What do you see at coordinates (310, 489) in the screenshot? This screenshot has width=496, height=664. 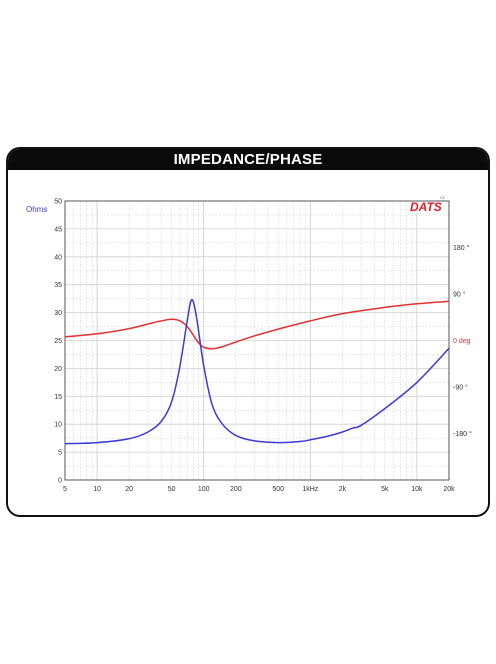 I see `x-tick-label: 1kHz` at bounding box center [310, 489].